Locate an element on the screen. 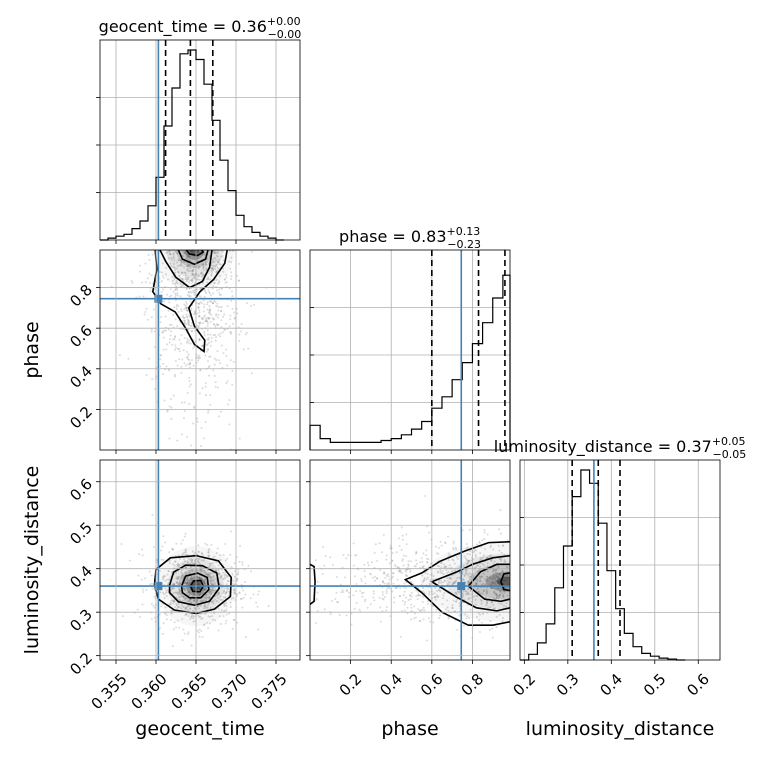 The height and width of the screenshot is (760, 760). tick-label-phase: 0.6 is located at coordinates (432, 685).